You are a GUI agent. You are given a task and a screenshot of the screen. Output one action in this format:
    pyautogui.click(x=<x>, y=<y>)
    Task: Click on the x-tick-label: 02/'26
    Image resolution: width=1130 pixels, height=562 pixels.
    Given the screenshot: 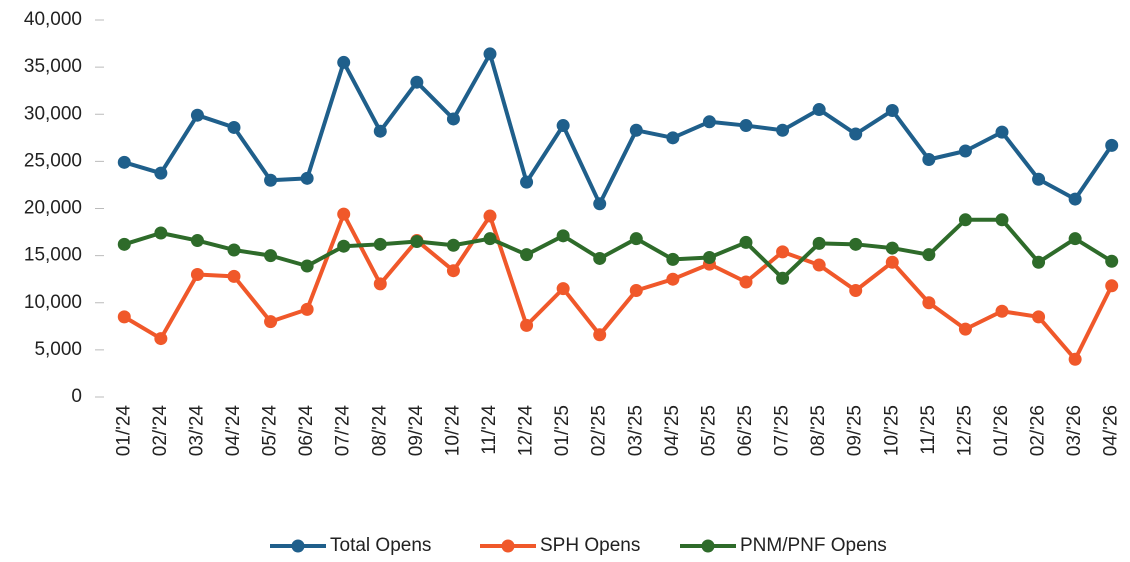 What is the action you would take?
    pyautogui.click(x=1038, y=430)
    